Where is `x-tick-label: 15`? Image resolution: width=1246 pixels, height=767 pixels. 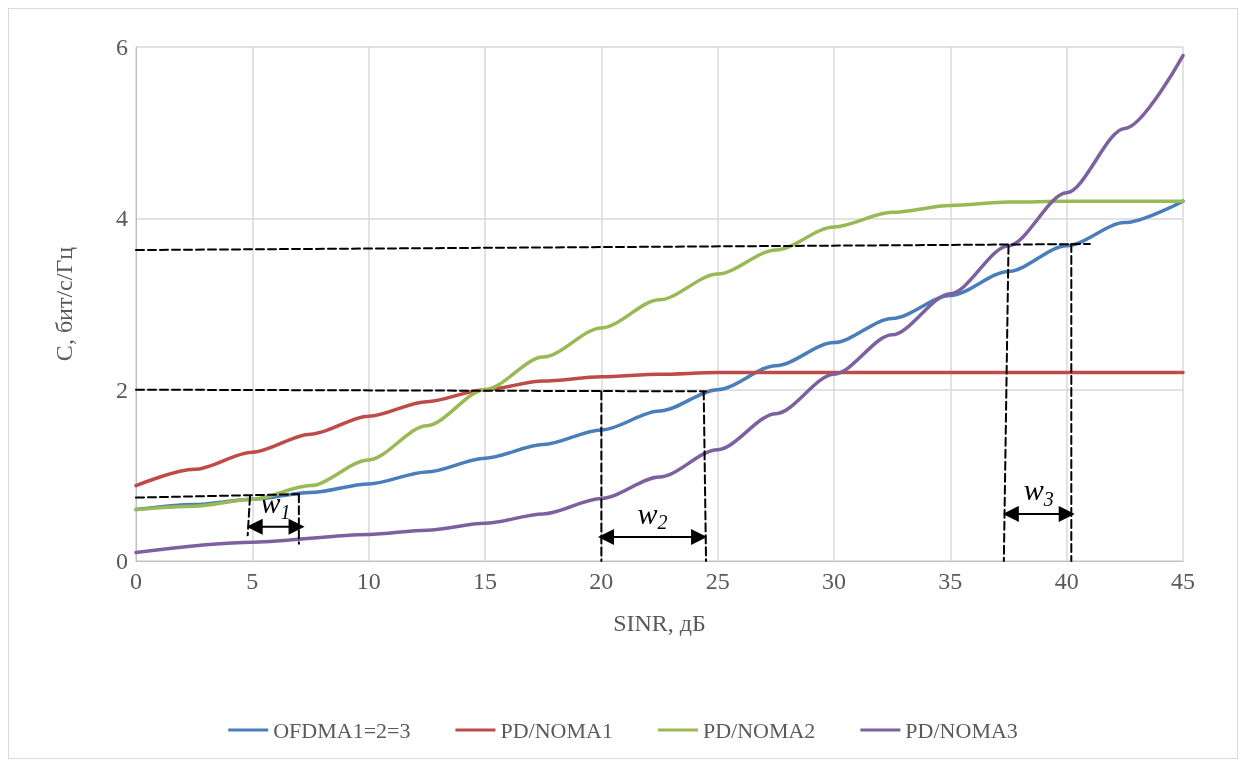
x-tick-label: 15 is located at coordinates (485, 581).